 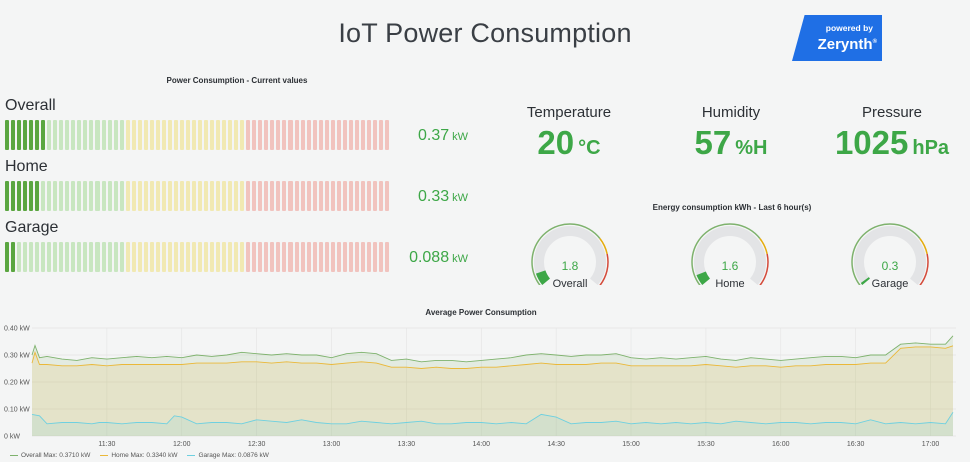 I want to click on gauge-value-home: 1.6, so click(x=730, y=266).